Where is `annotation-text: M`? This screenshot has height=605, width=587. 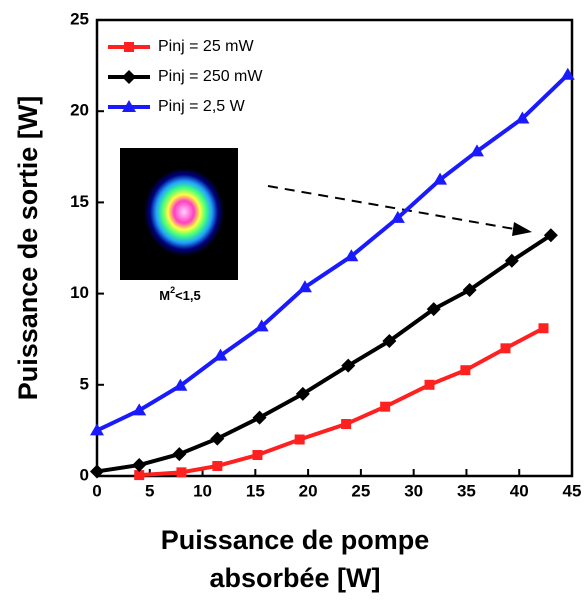 annotation-text: M is located at coordinates (164, 295).